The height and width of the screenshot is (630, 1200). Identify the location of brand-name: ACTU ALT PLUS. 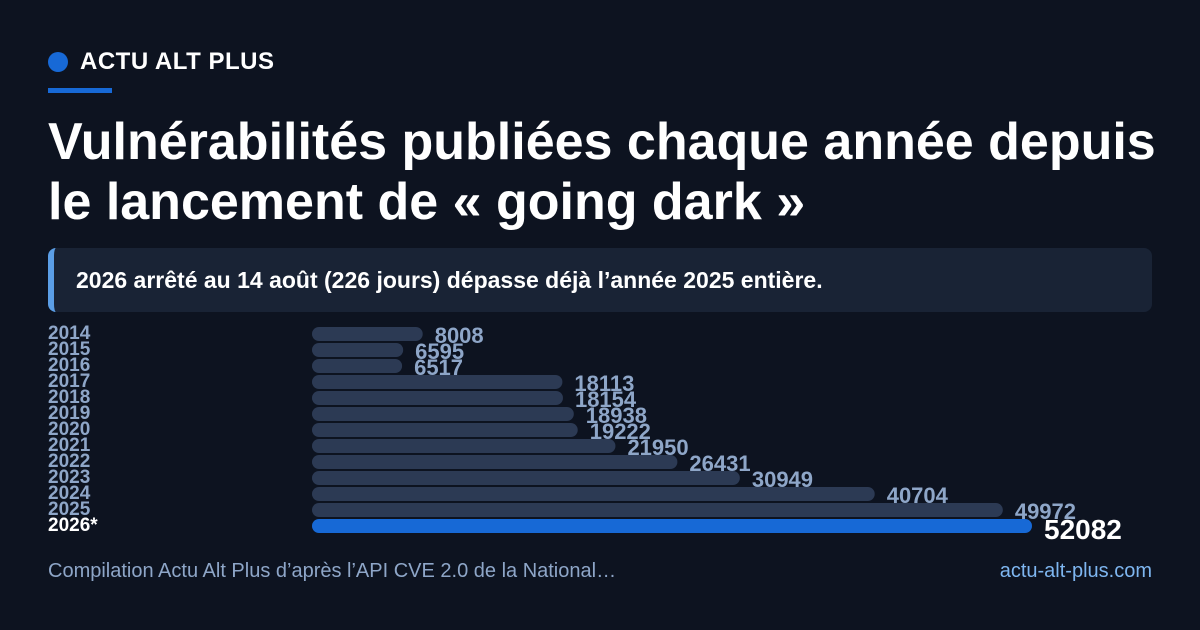
(177, 61).